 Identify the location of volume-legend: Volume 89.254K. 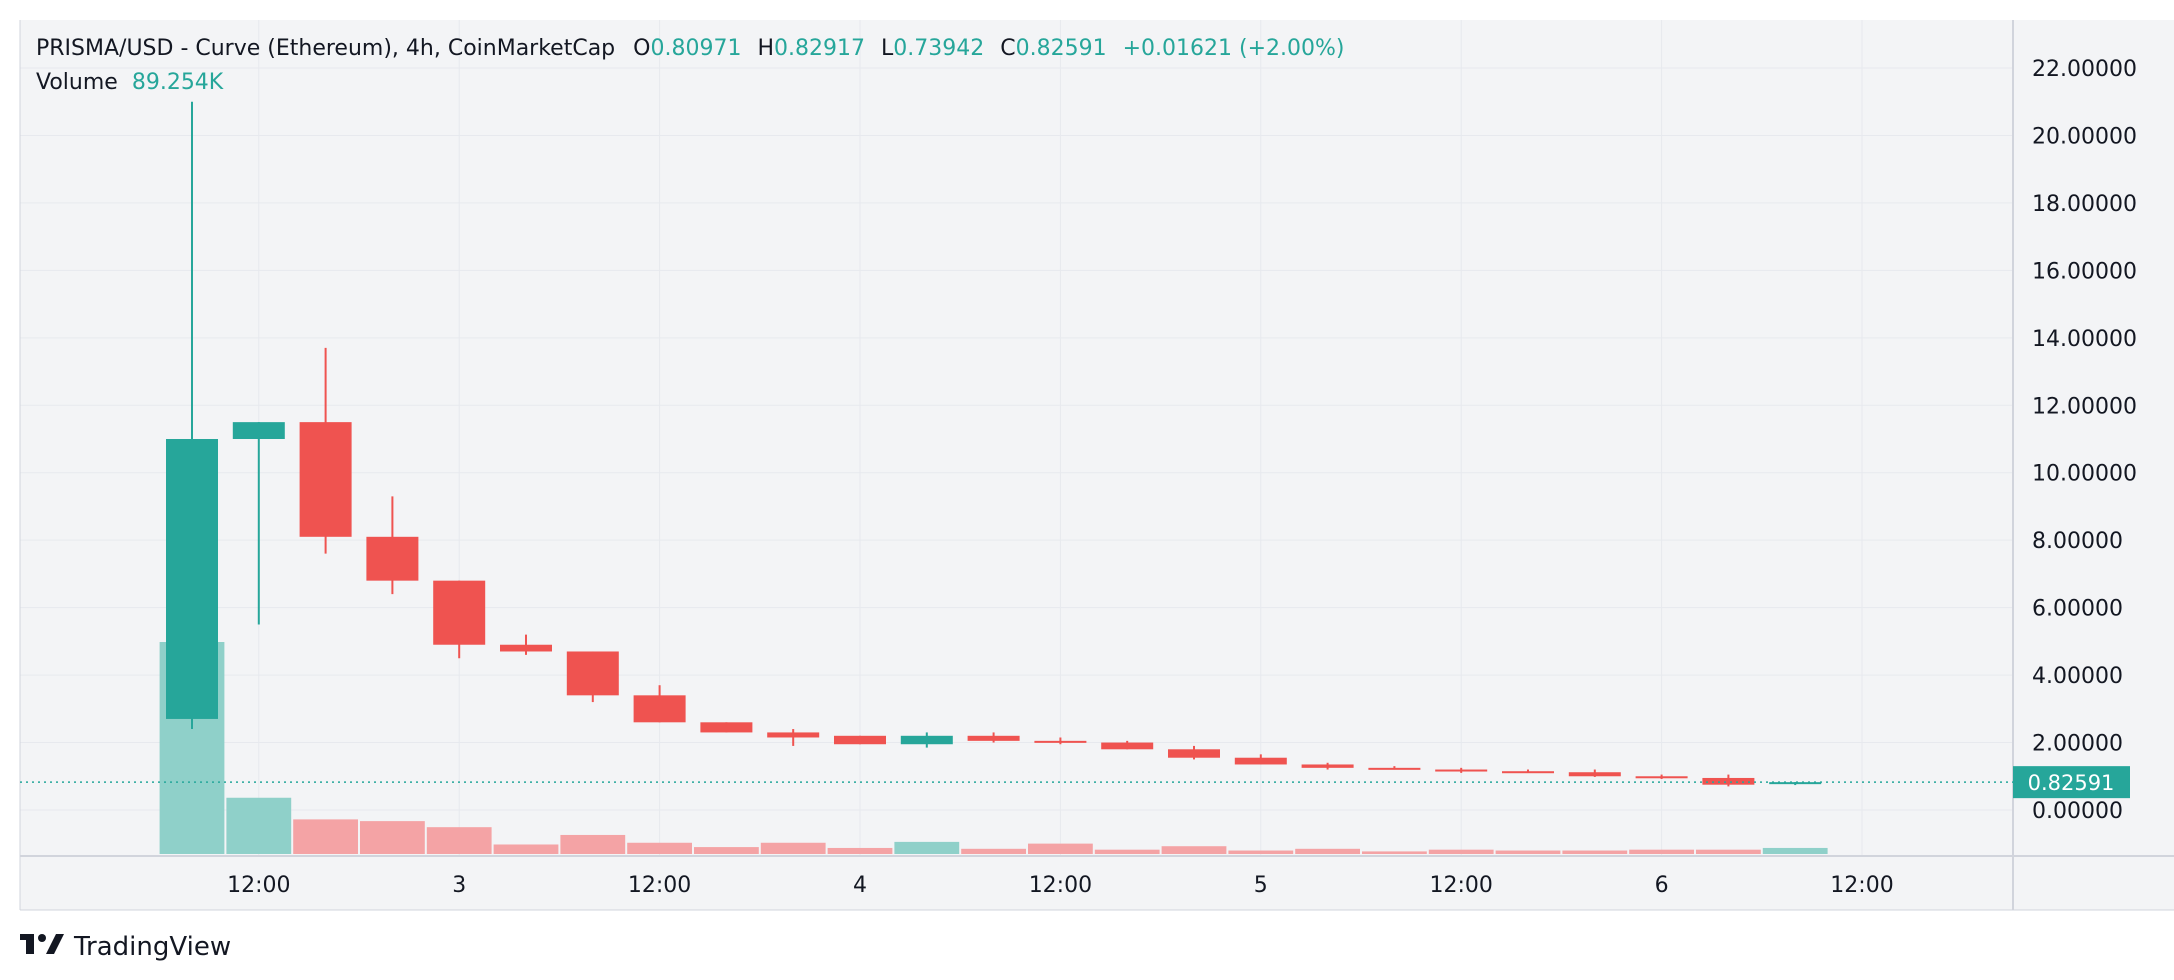
(129, 82).